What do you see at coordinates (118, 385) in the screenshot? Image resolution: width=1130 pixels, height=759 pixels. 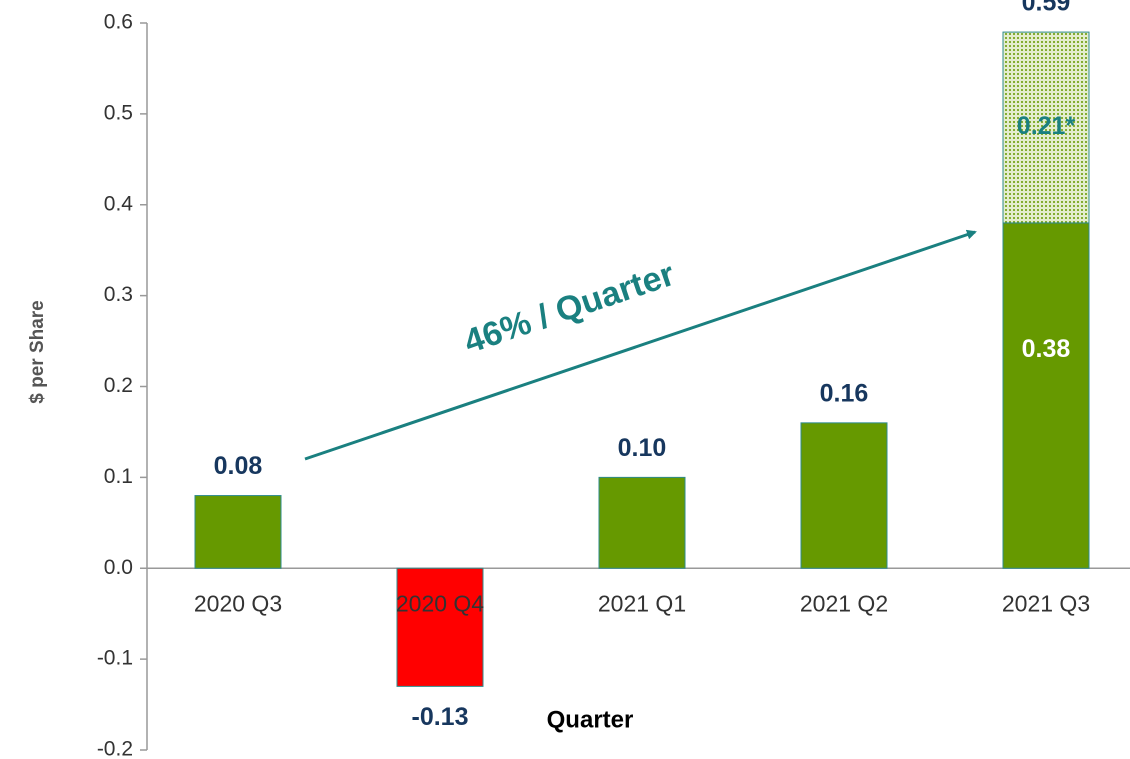 I see `y-tick-label: 0.2` at bounding box center [118, 385].